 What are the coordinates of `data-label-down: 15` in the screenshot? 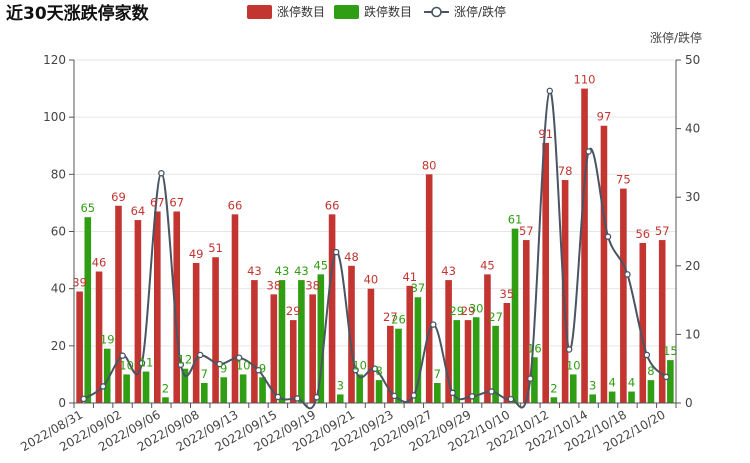 It's located at (670, 351).